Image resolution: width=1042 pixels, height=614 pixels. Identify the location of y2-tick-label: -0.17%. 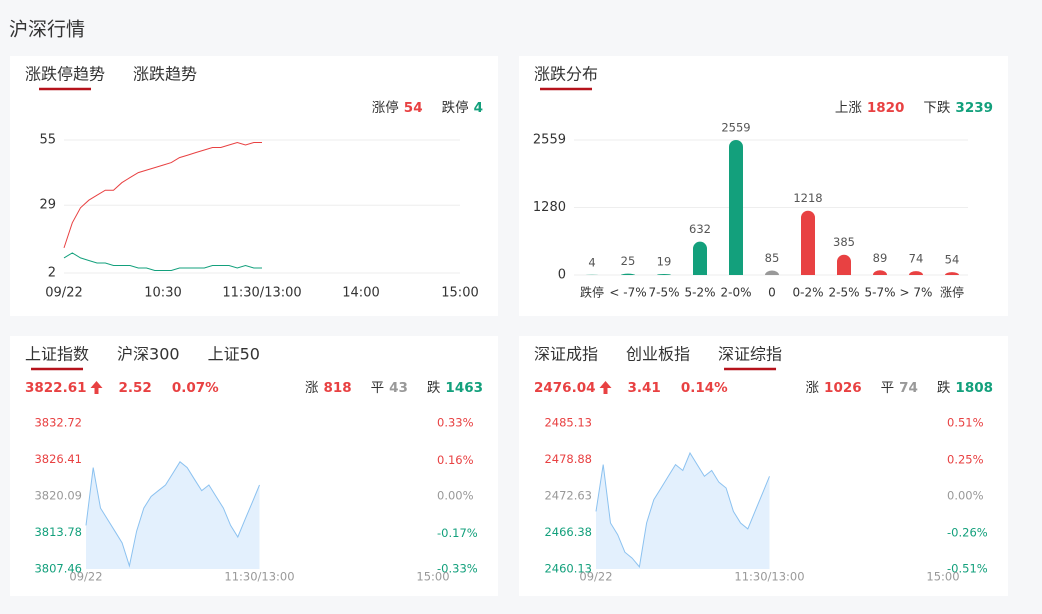
(457, 533).